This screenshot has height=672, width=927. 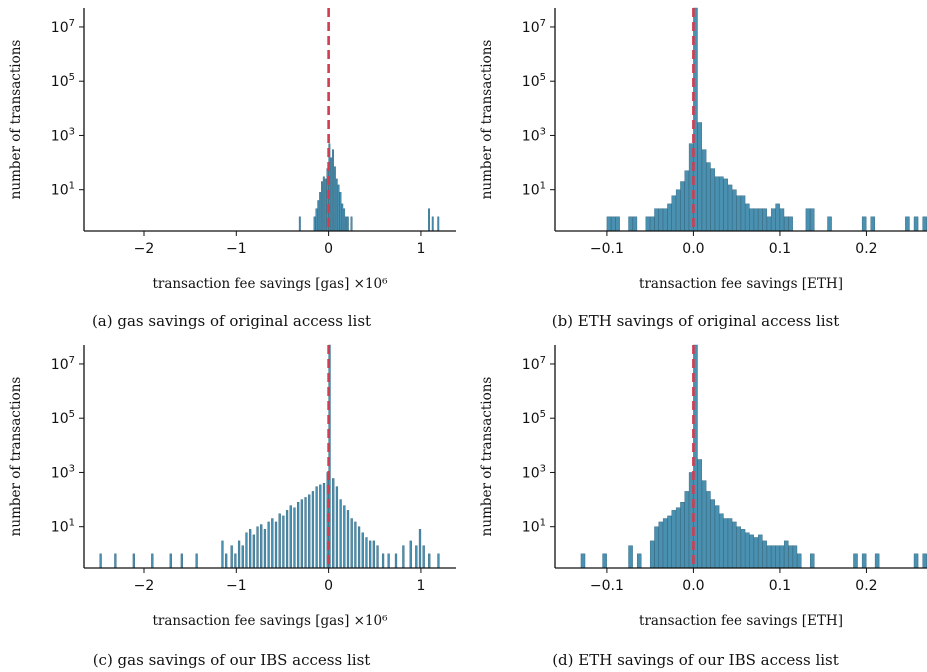 I want to click on x-tick-label: 0, so click(x=328, y=586).